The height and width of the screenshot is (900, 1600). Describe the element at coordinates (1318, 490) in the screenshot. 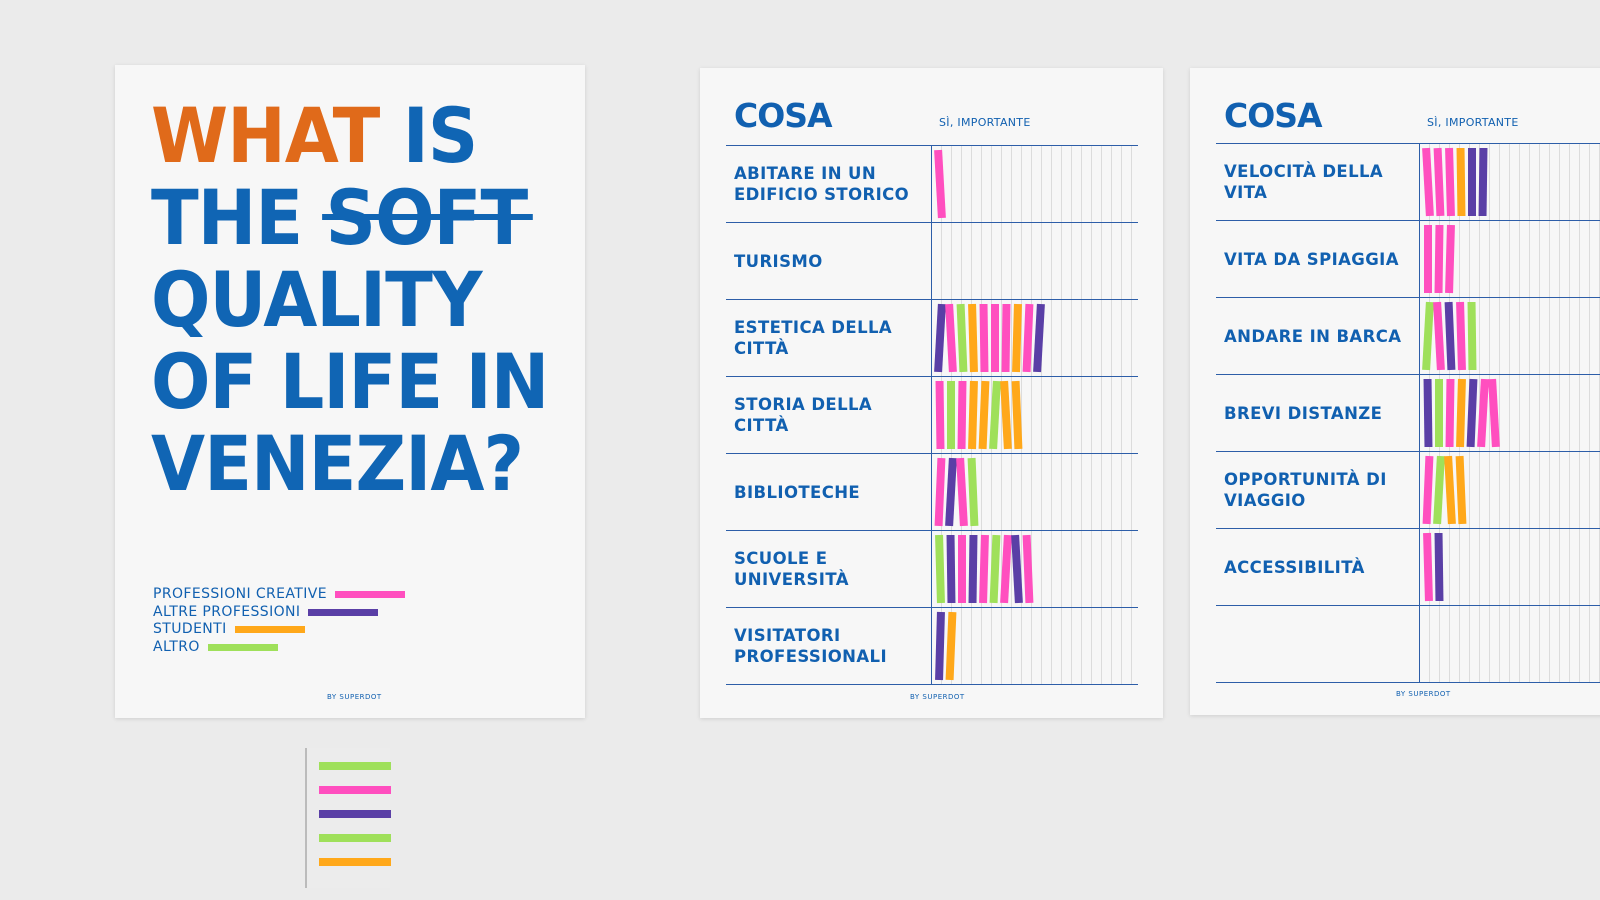

I see `row-label: OPPORTUNITÀ DI VIAGGIO` at that location.